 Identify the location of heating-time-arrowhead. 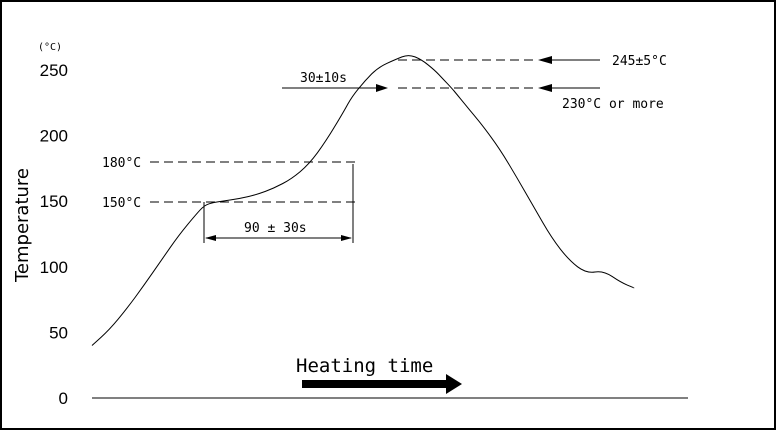
(454, 384).